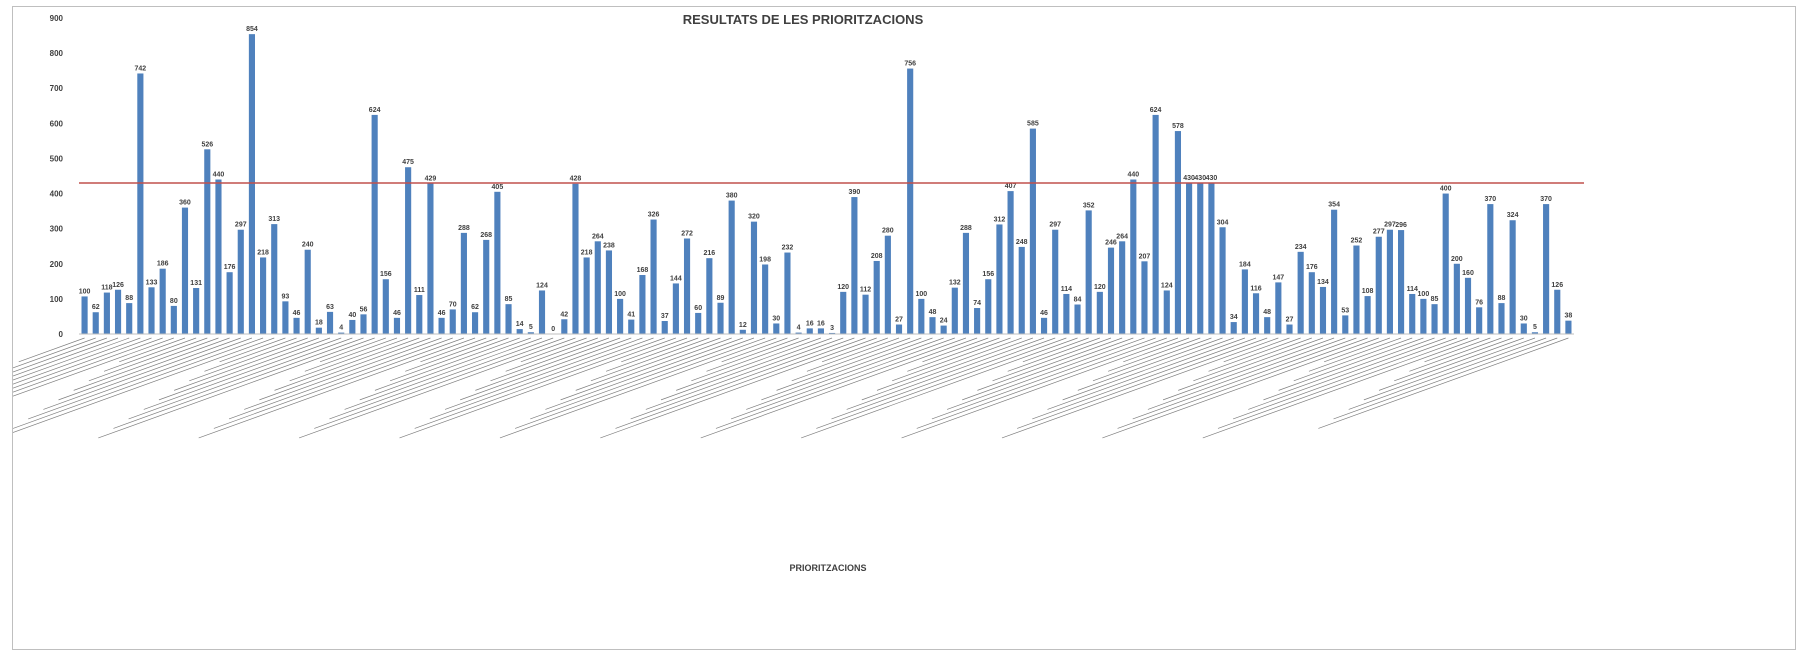  Describe the element at coordinates (57, 123) in the screenshot. I see `y-tick-label: 600` at that location.